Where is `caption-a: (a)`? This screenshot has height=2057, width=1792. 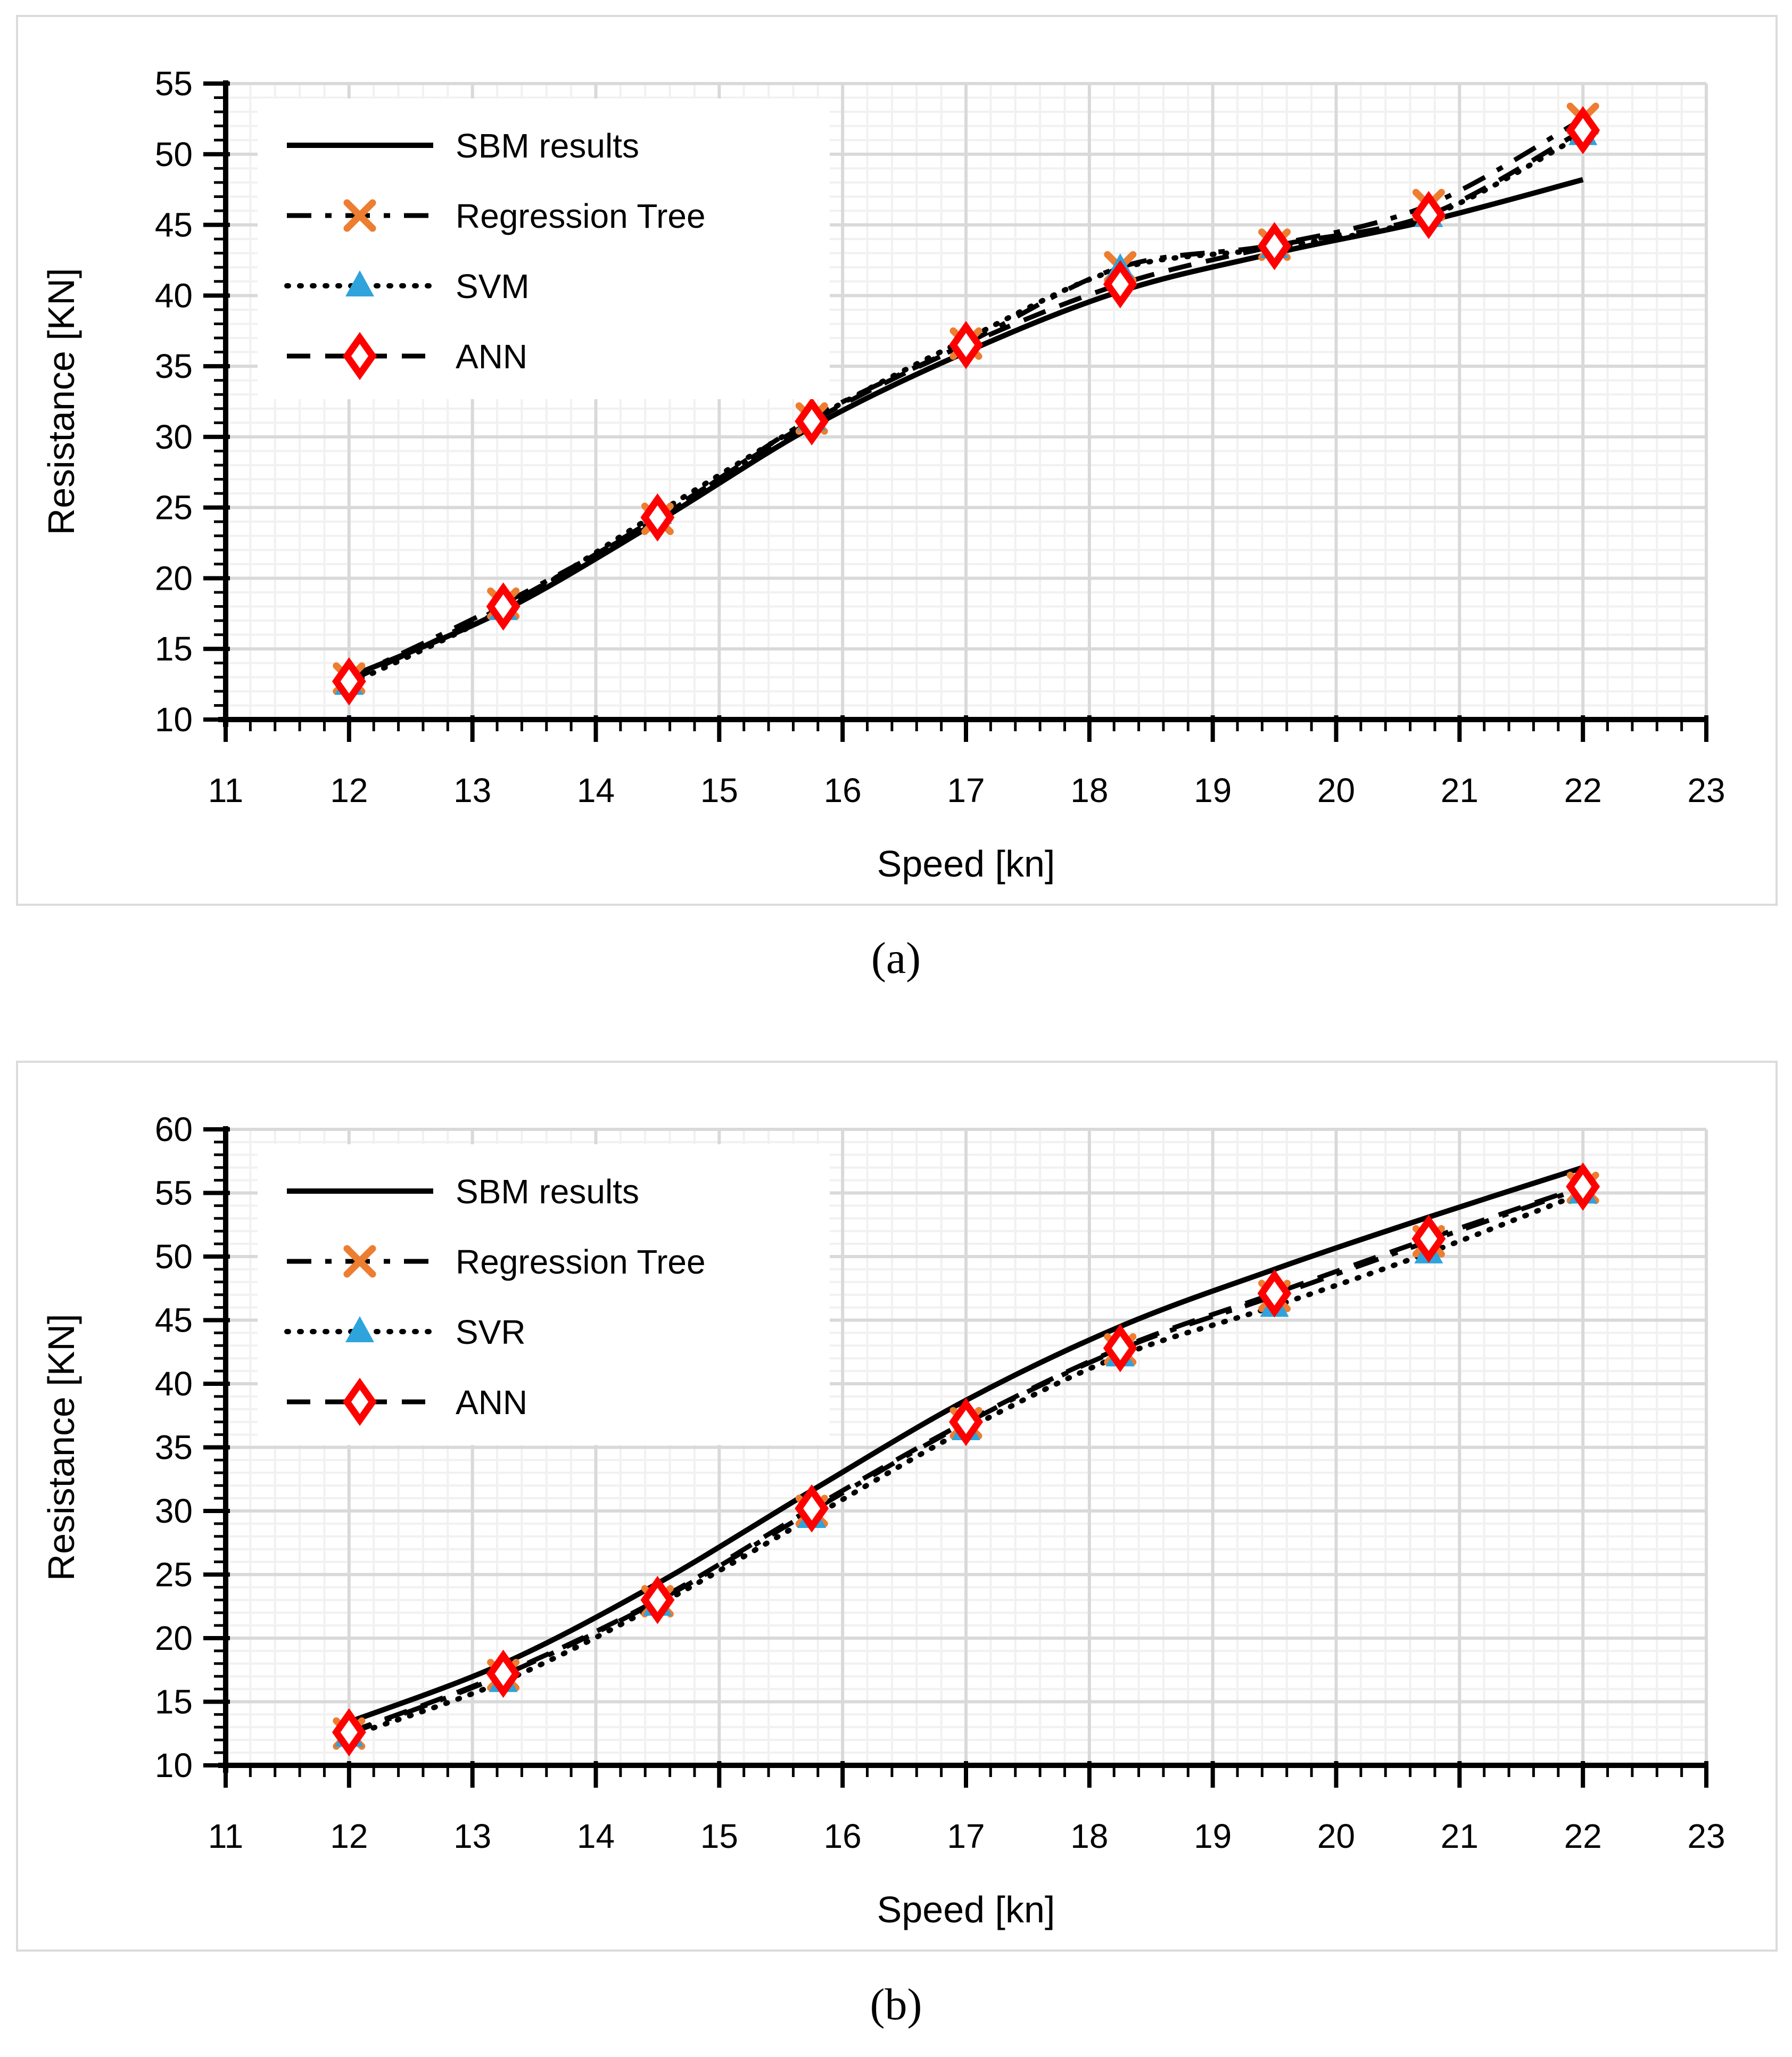 caption-a: (a) is located at coordinates (896, 958).